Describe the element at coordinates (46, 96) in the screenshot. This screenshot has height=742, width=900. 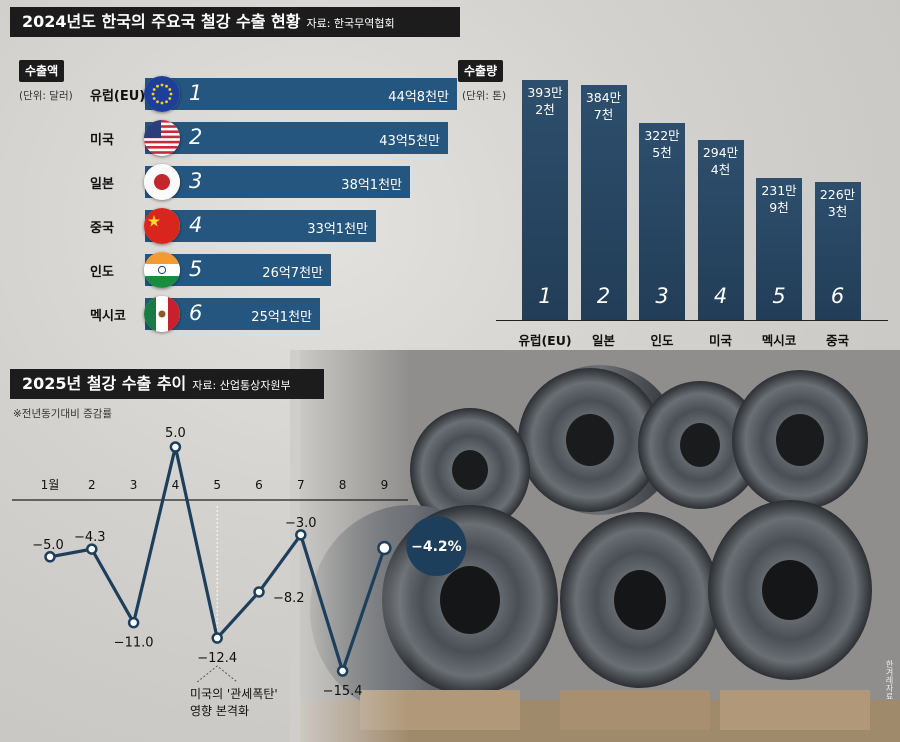
I see `export-value-unit: (단위: 달러)` at that location.